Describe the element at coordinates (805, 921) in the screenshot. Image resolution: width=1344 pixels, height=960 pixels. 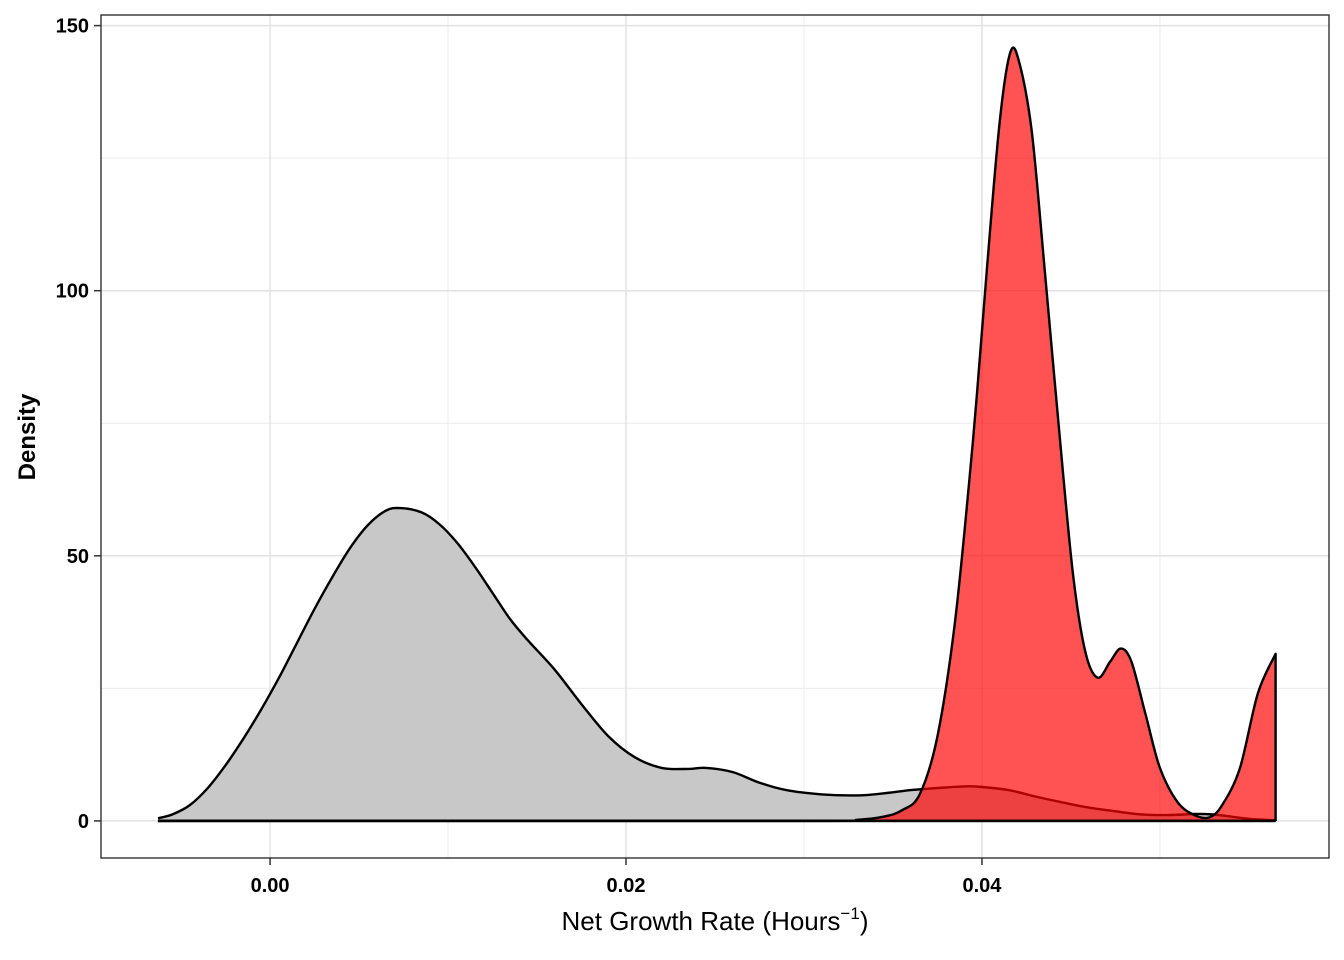
I see `x-axis-title-unit: Hours` at that location.